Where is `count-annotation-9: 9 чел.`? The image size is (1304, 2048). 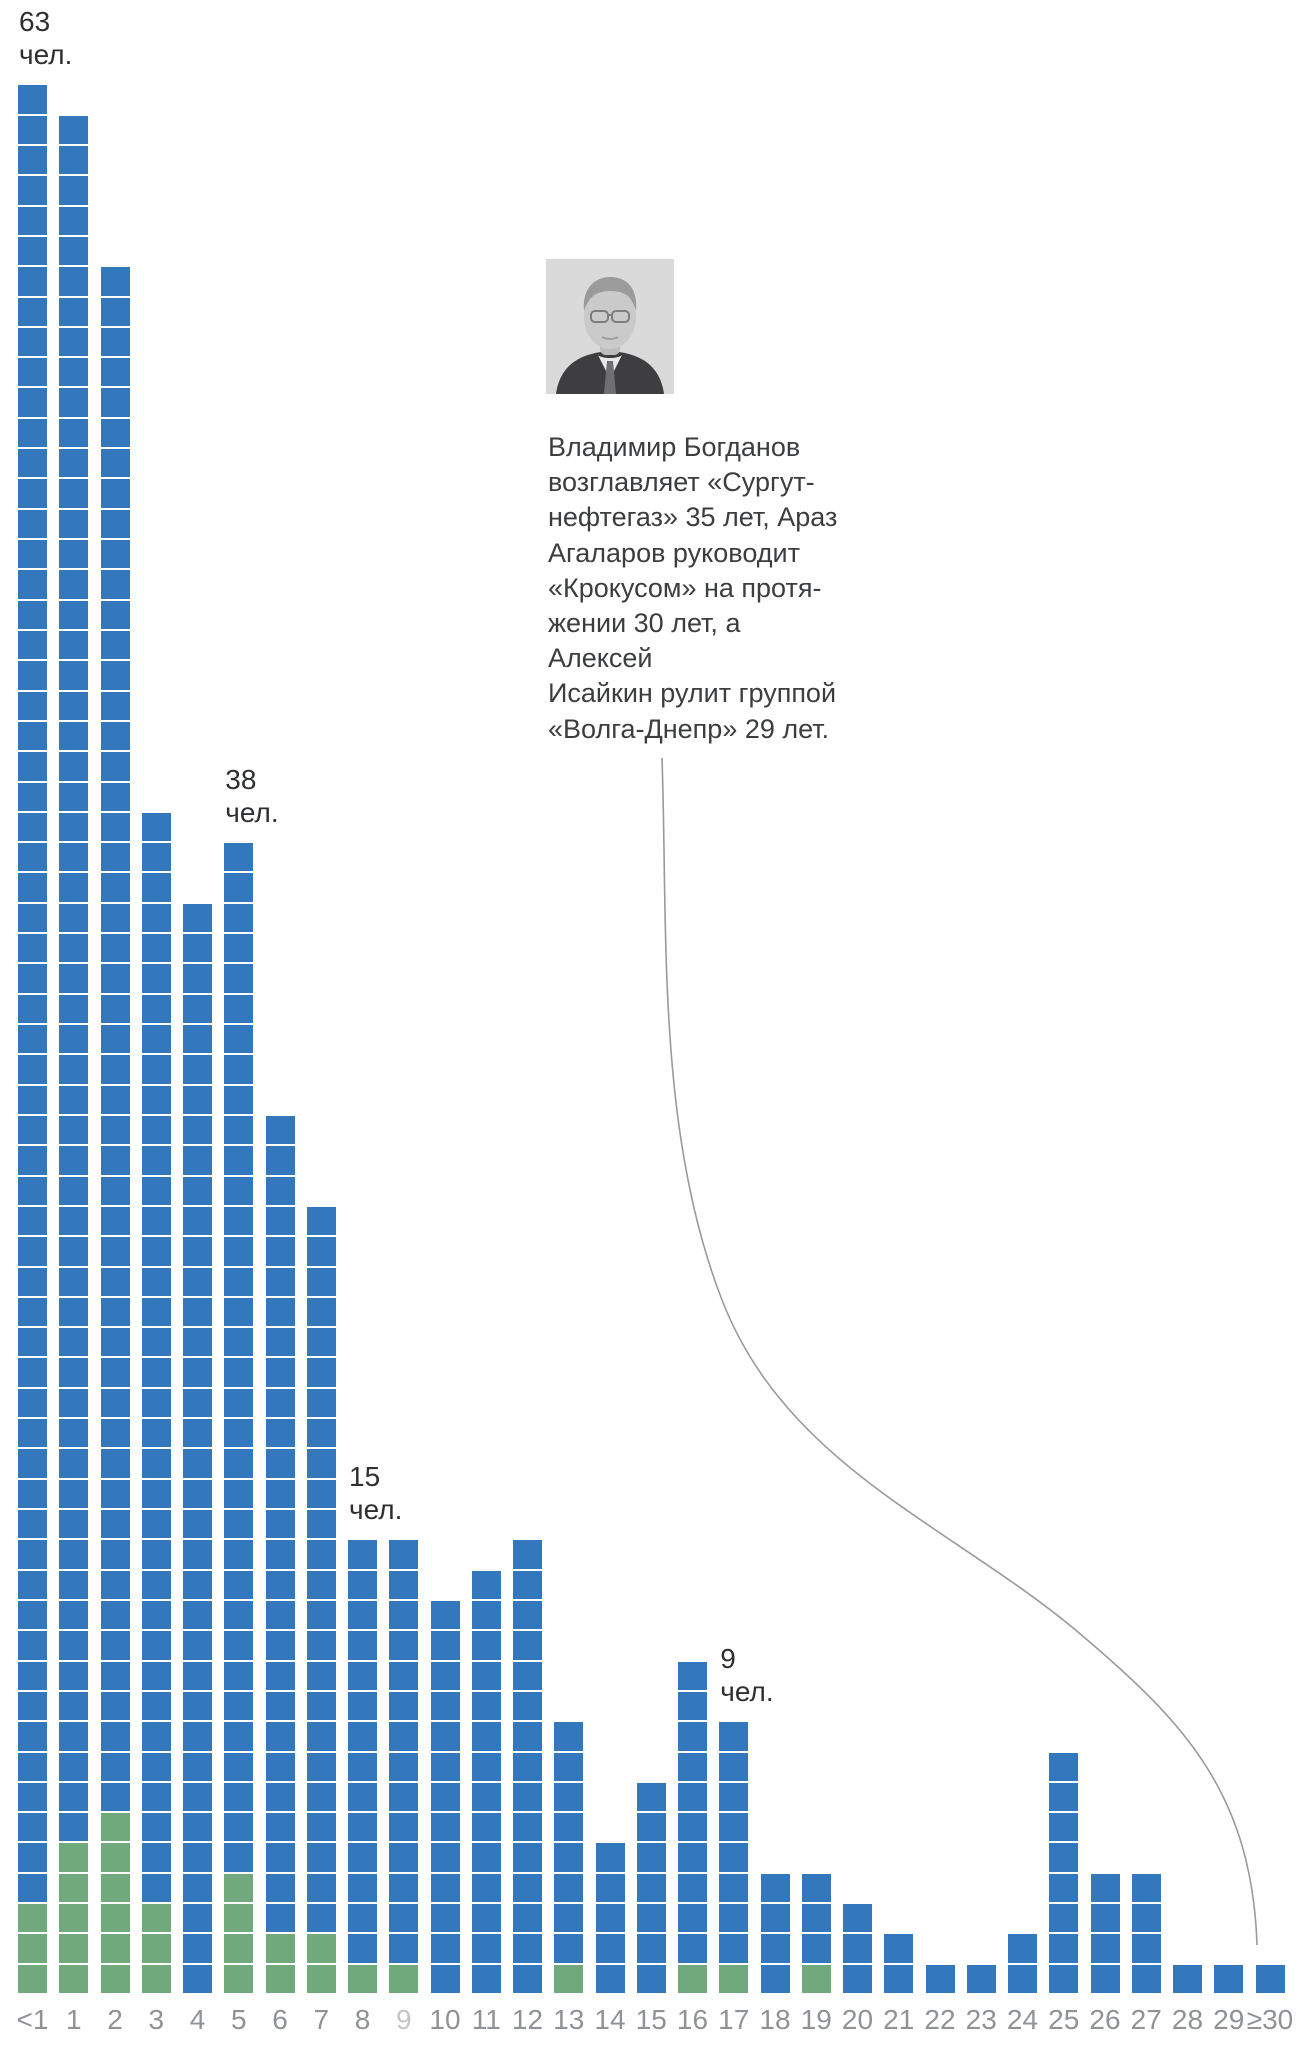
count-annotation-9: 9 чел. is located at coordinates (746, 1675).